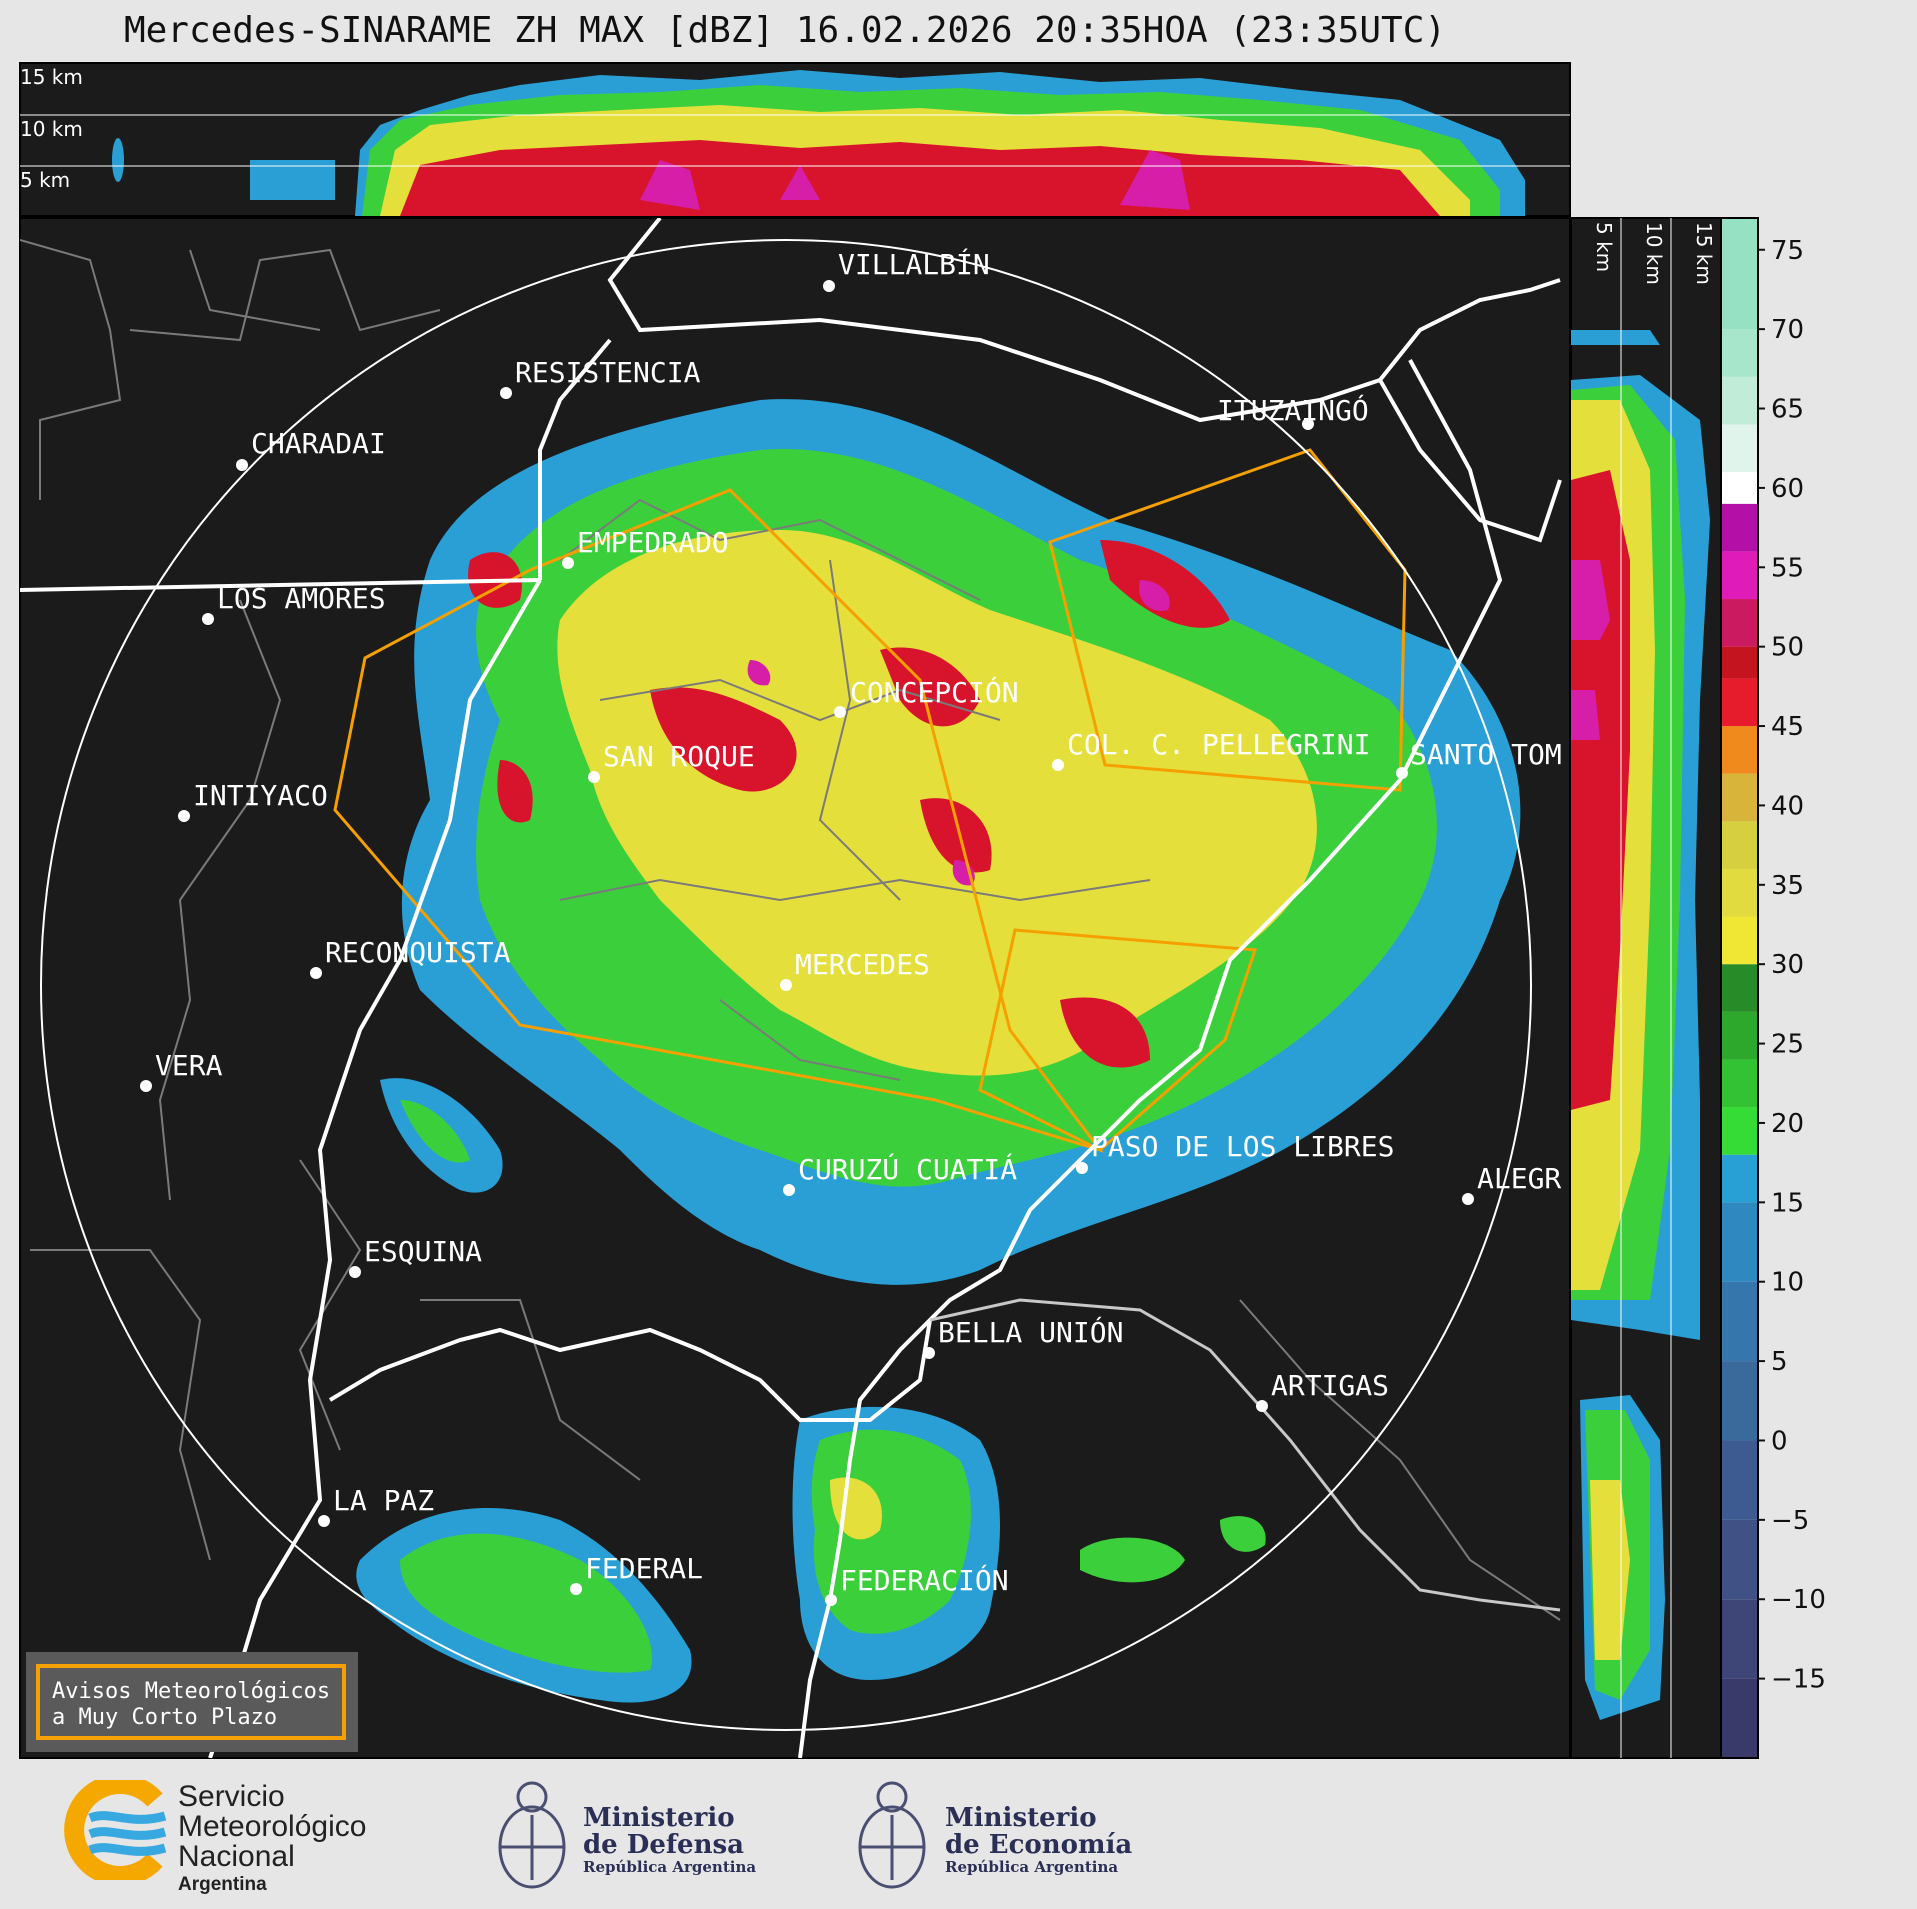 This screenshot has height=1909, width=1917. Describe the element at coordinates (115, 1830) in the screenshot. I see `smn-logo-icon` at that location.